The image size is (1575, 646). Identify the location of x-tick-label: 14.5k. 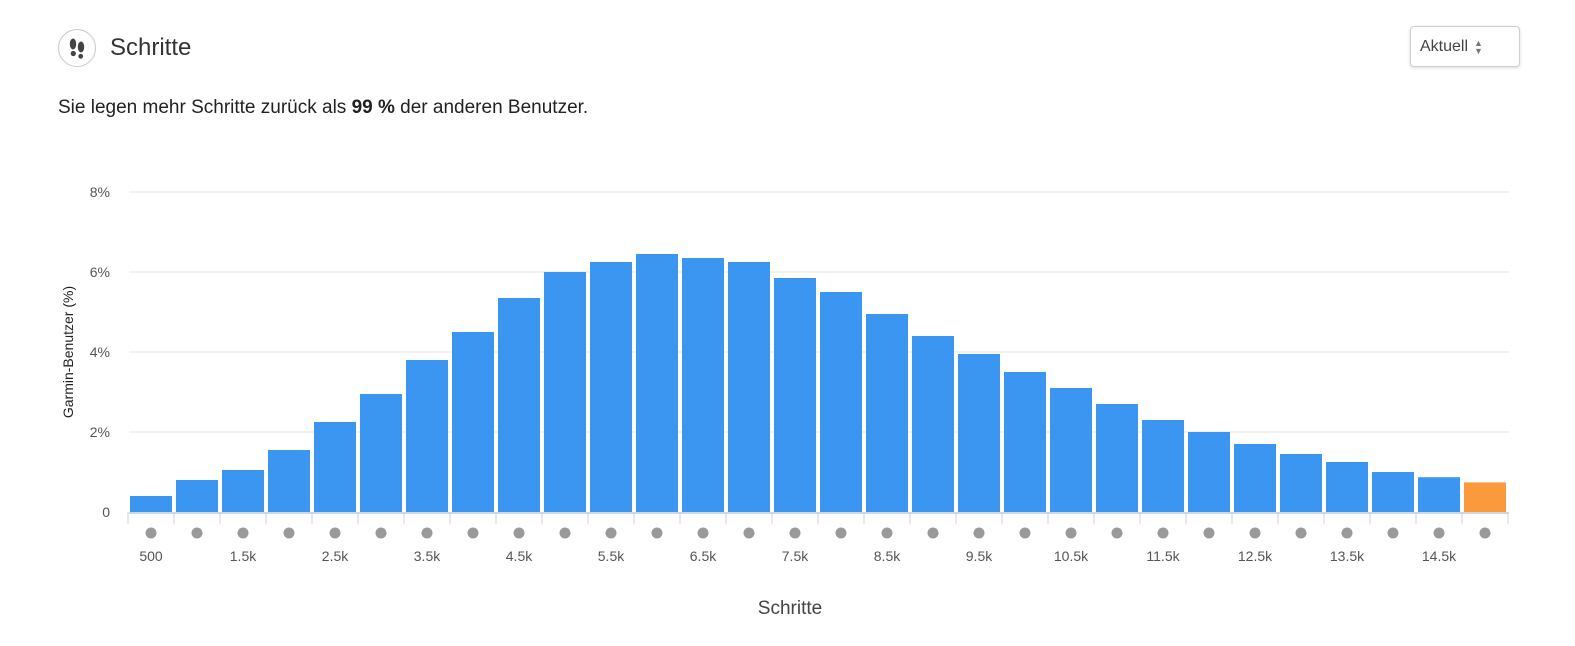
(1439, 556).